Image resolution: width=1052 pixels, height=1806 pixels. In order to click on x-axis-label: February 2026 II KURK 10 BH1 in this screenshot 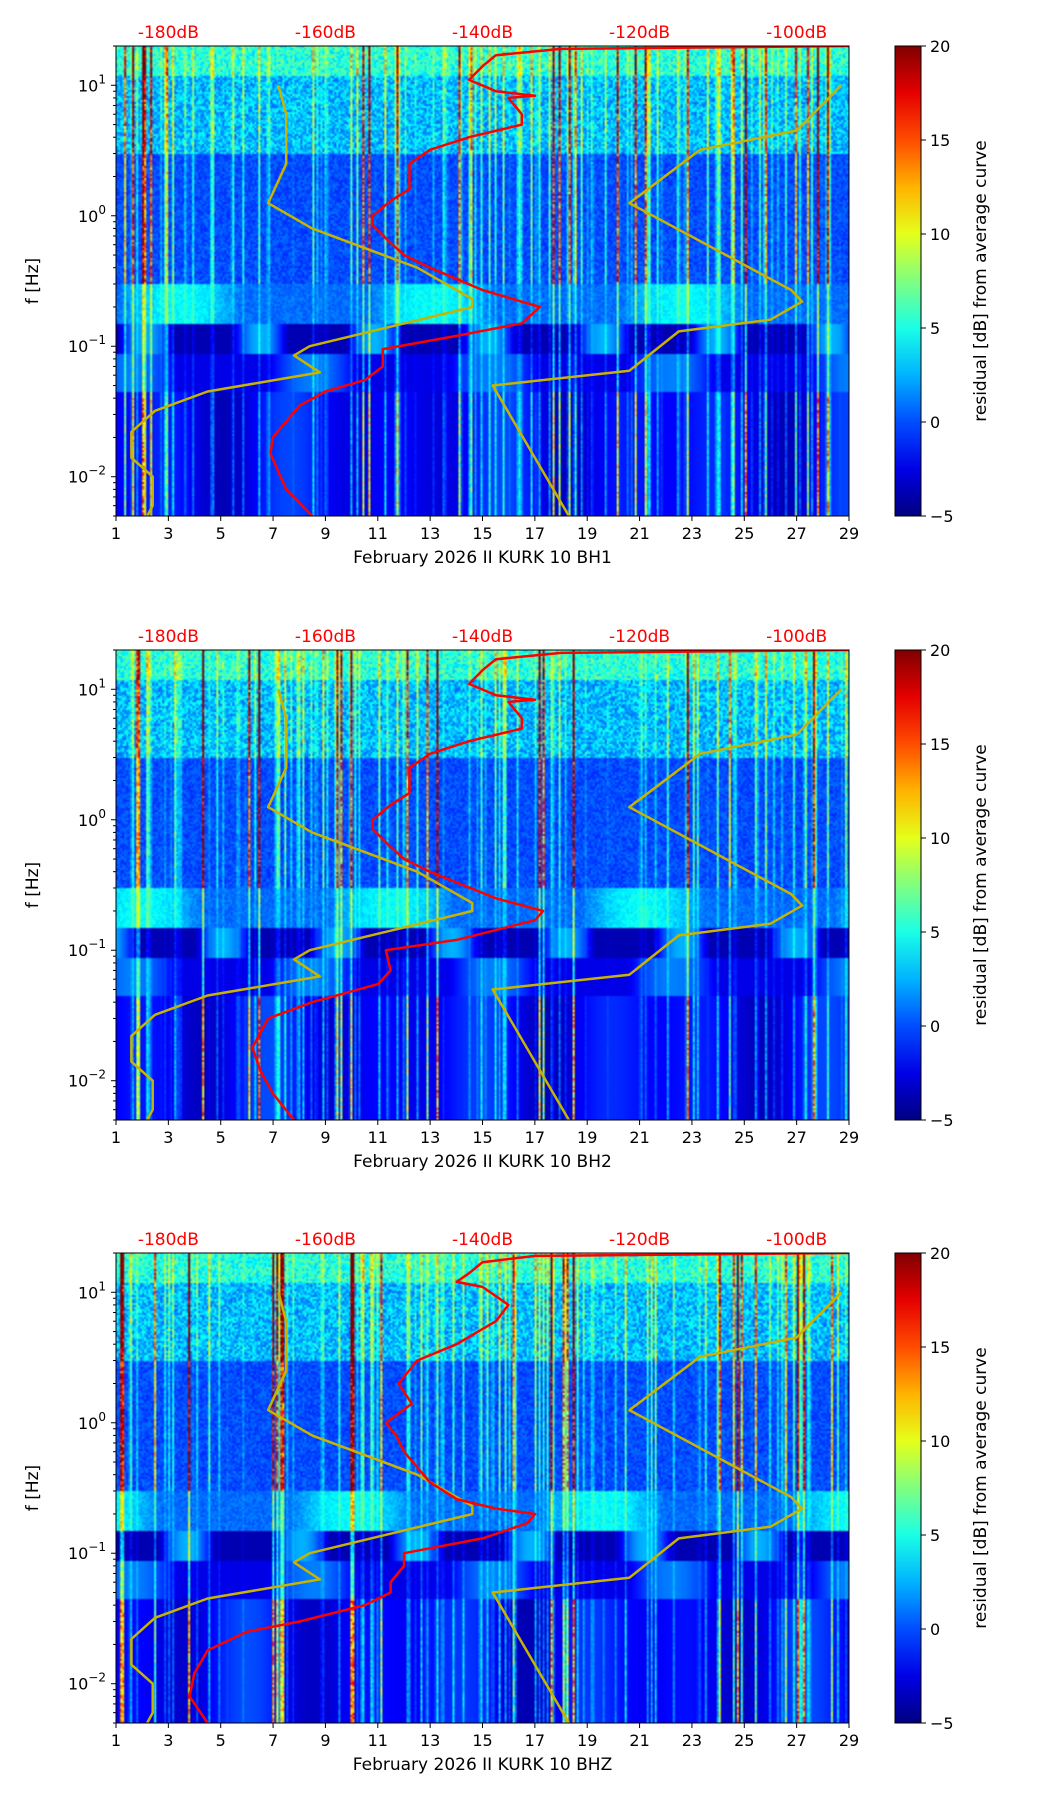, I will do `click(482, 558)`.